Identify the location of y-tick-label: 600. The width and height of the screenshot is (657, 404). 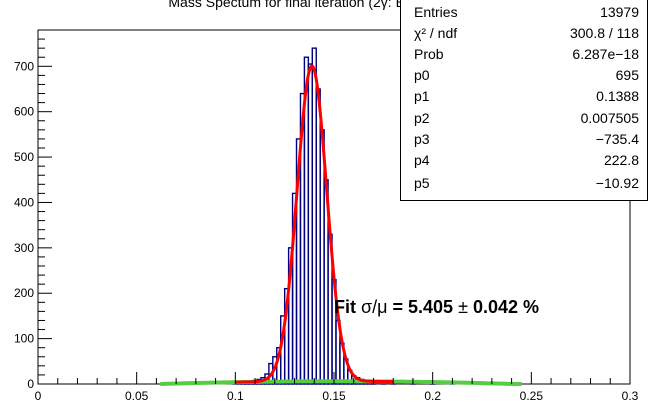
(24, 112).